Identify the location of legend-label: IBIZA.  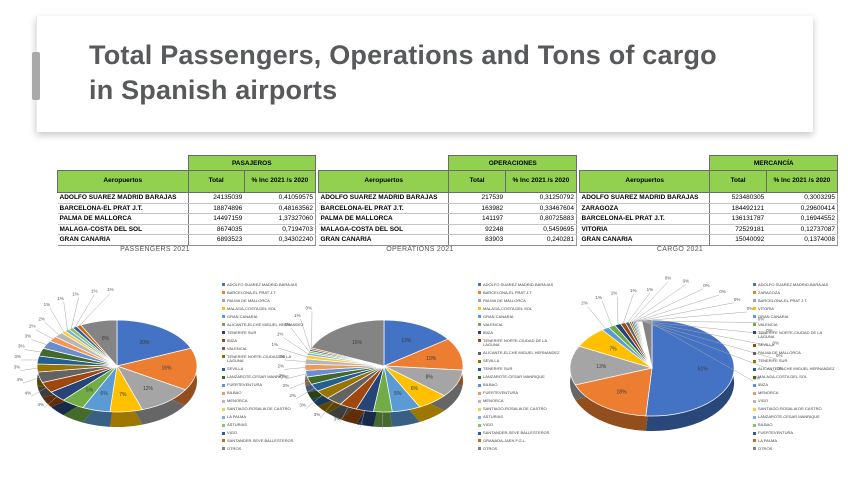
(232, 340).